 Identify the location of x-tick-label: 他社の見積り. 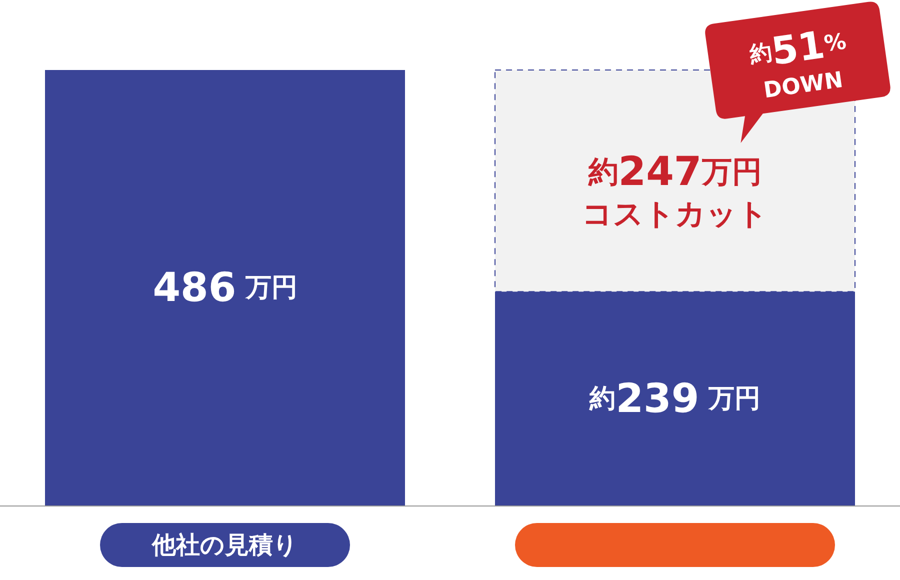
(224, 545).